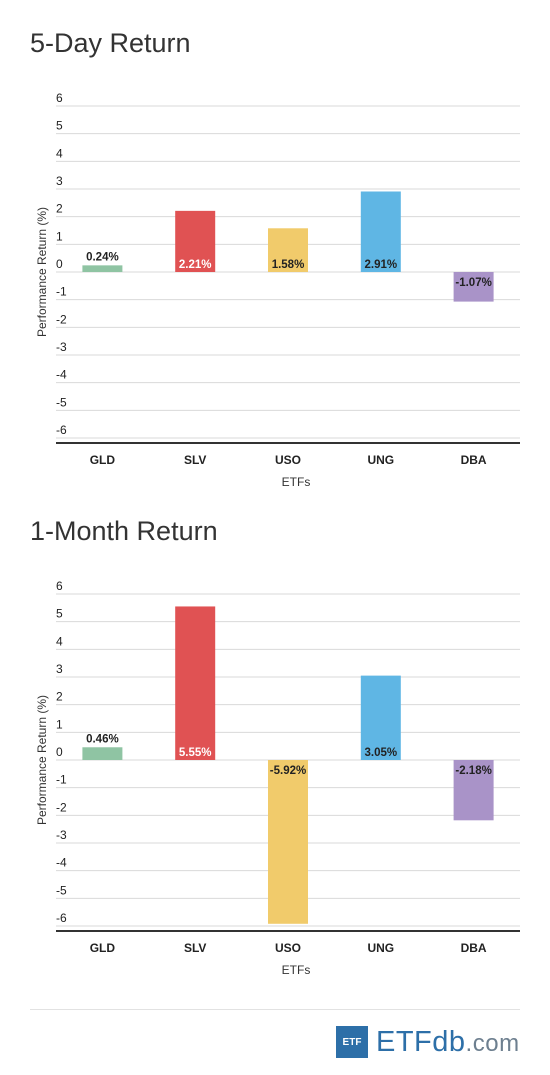 Image resolution: width=550 pixels, height=1075 pixels. I want to click on data-label: 2.21%, so click(195, 265).